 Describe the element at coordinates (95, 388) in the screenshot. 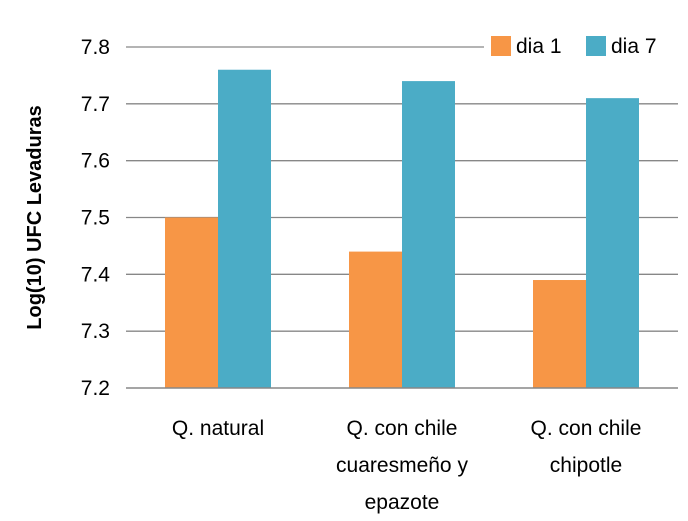

I see `y-tick-label: 7.2` at that location.